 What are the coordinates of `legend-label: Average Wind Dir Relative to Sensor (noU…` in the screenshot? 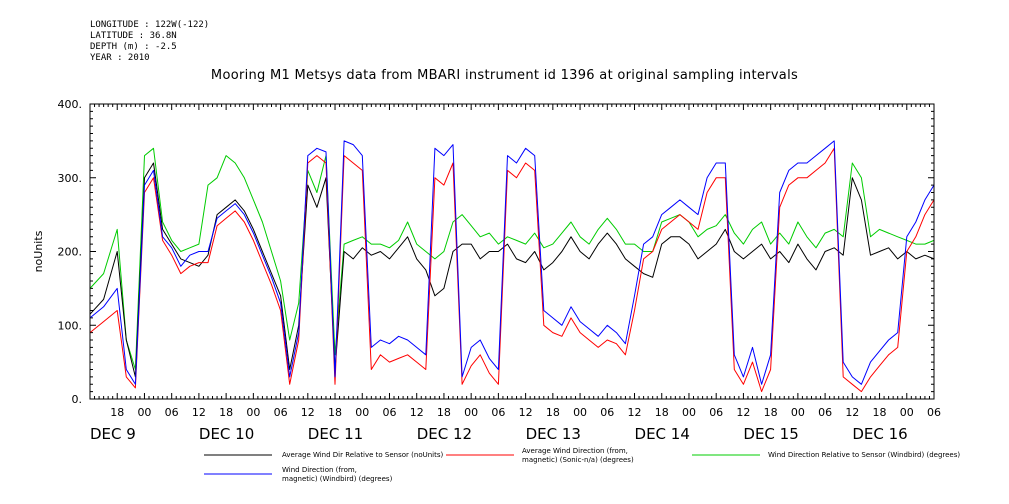 It's located at (362, 455).